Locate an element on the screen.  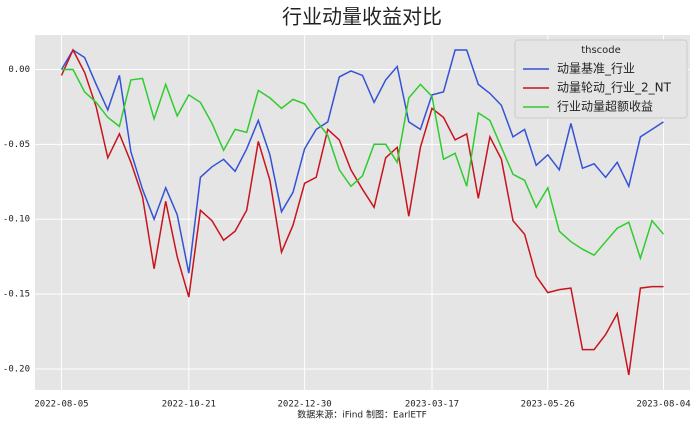
x-tick-label: 2023-08-04 is located at coordinates (663, 405).